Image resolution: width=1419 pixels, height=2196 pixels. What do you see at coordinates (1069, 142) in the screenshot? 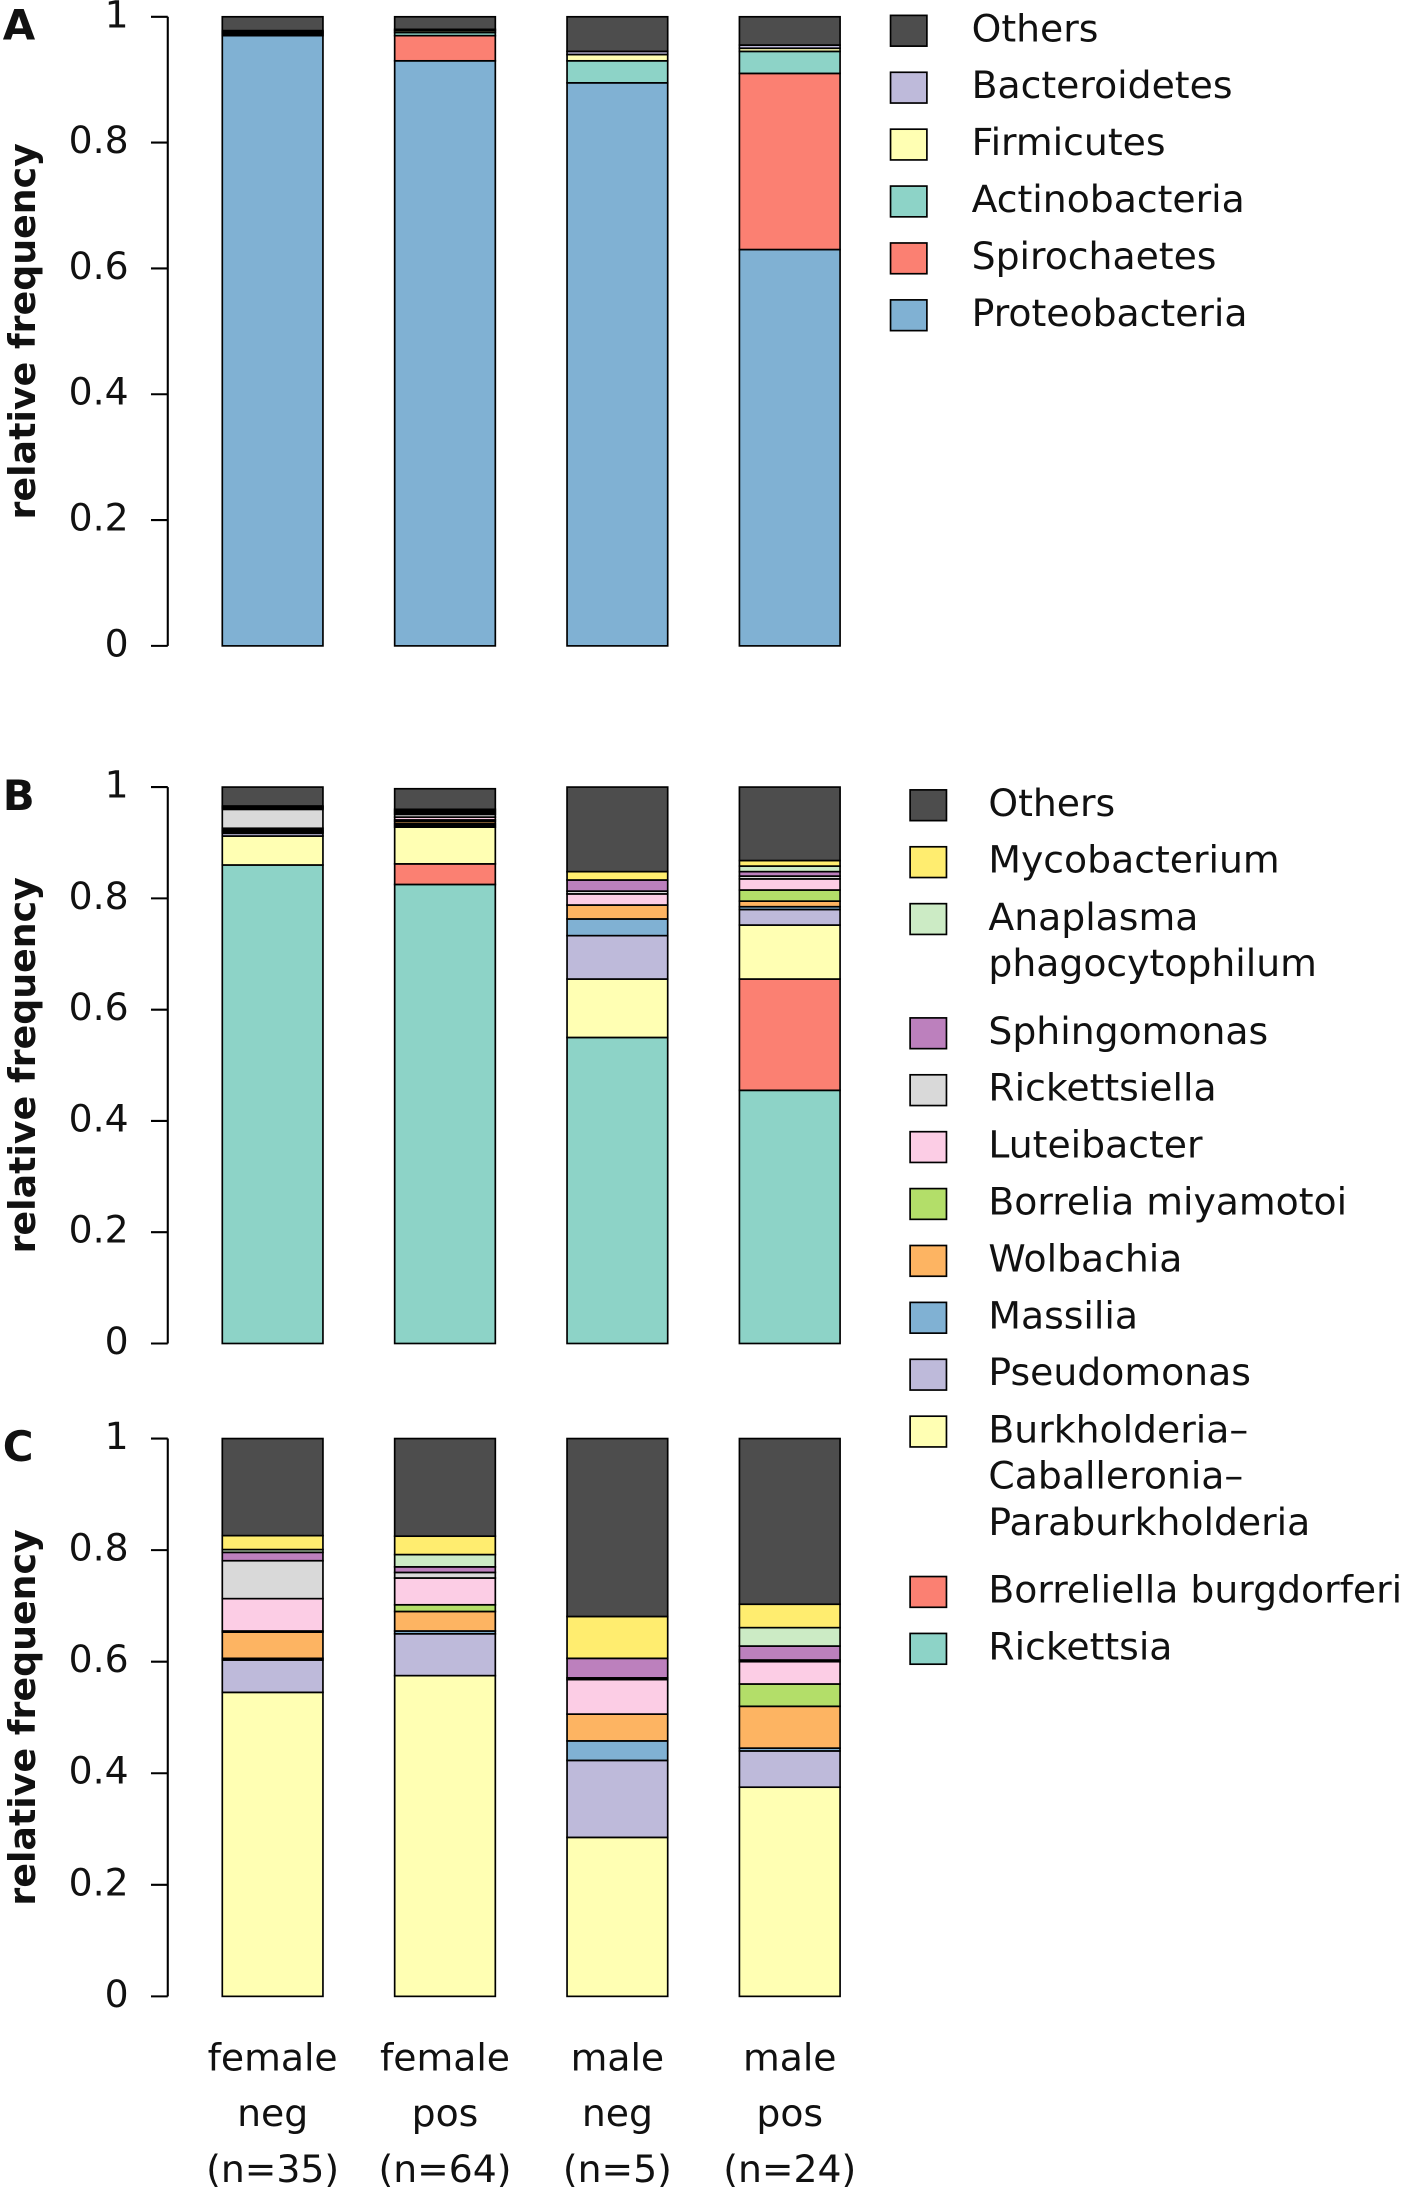
I see `legend-label: Firmicutes` at bounding box center [1069, 142].